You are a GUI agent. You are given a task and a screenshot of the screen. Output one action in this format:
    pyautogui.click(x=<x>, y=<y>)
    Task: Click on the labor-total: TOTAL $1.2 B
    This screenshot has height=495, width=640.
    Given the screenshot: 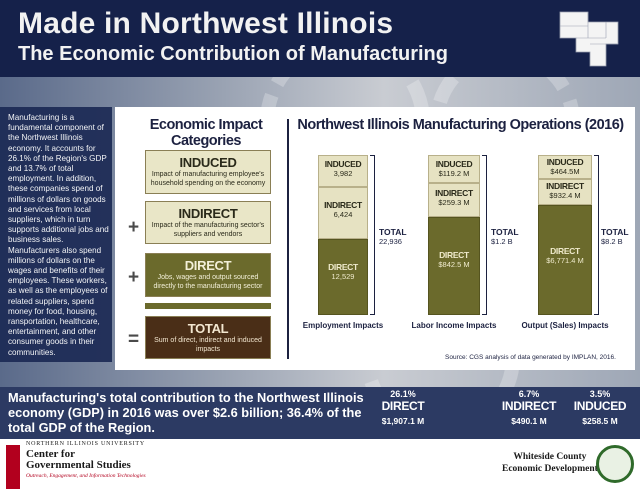 What is the action you would take?
    pyautogui.click(x=505, y=236)
    